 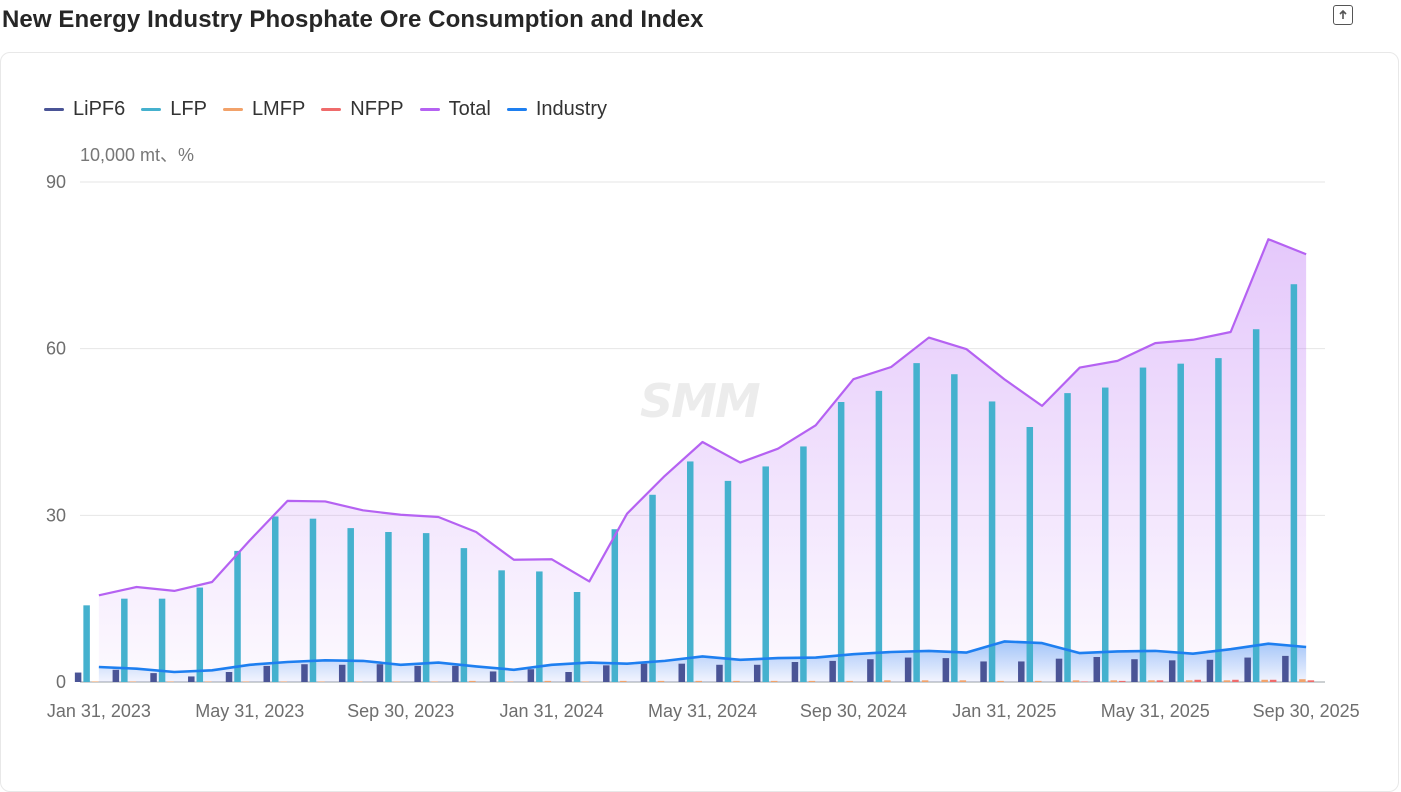 I want to click on legend-label-nfpp: NFPP, so click(x=377, y=109).